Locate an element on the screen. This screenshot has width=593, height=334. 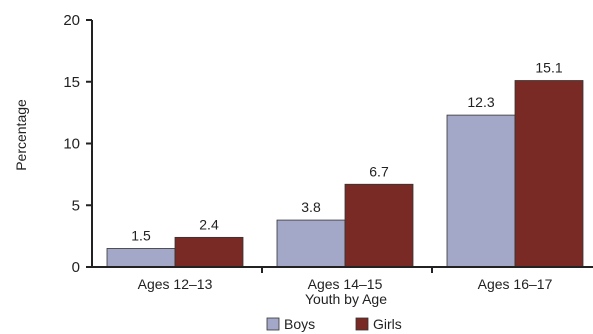
data-label: 6.7 is located at coordinates (379, 171).